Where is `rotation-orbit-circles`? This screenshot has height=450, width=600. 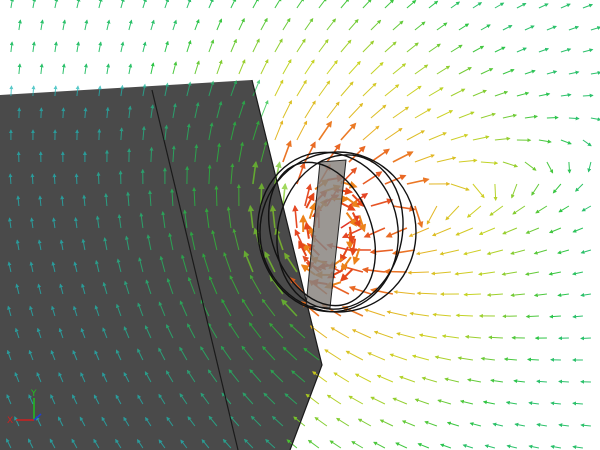 rotation-orbit-circles is located at coordinates (336, 232).